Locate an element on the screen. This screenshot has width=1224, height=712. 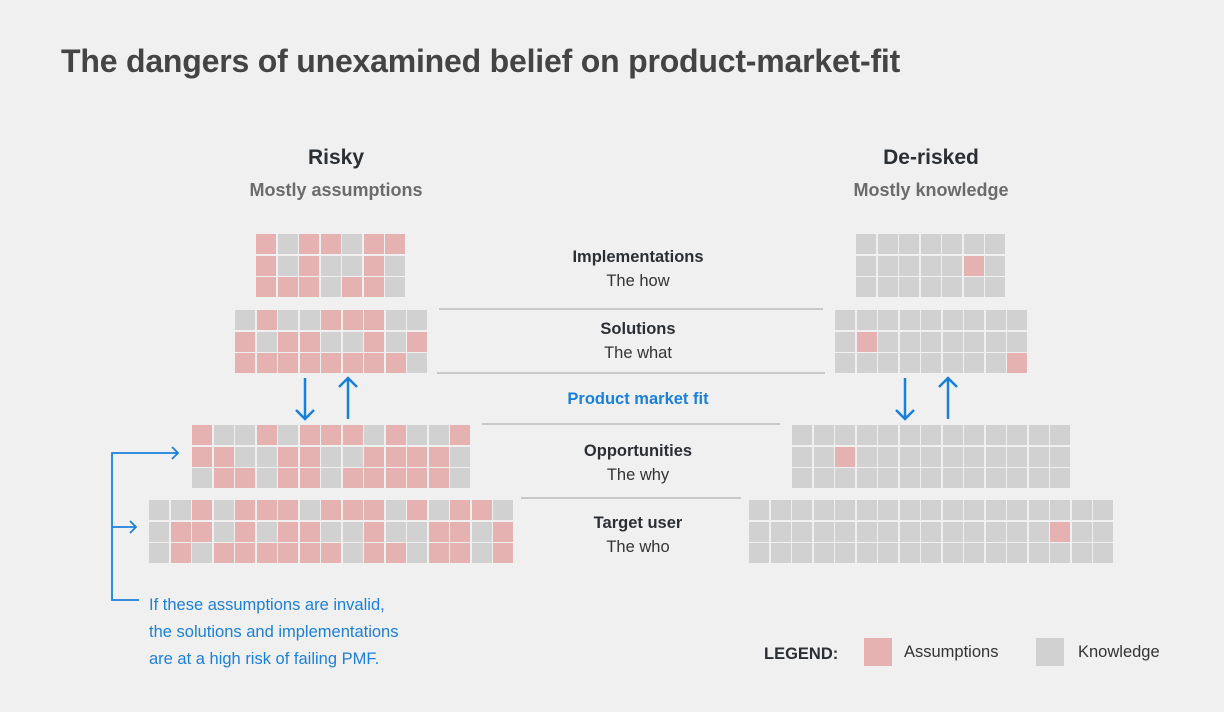
layer-opportunities-name: Opportunities is located at coordinates (638, 451).